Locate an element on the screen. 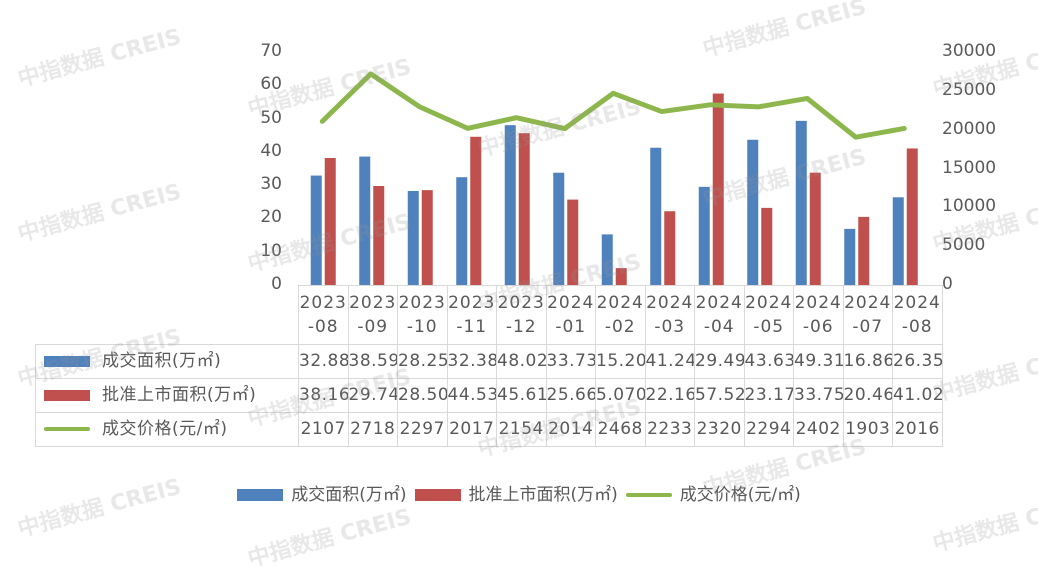  table-cell: 2294 is located at coordinates (768, 429).